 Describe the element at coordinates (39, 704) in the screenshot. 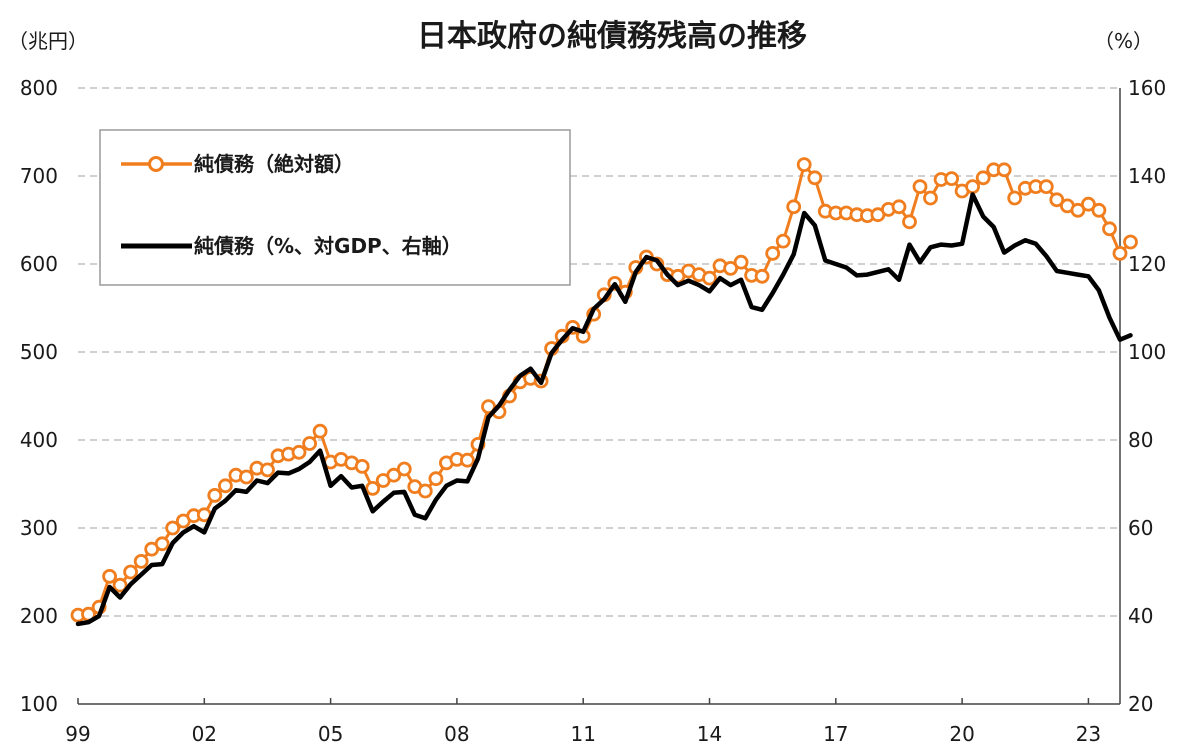

I see `left-y-tick-label: 100` at that location.